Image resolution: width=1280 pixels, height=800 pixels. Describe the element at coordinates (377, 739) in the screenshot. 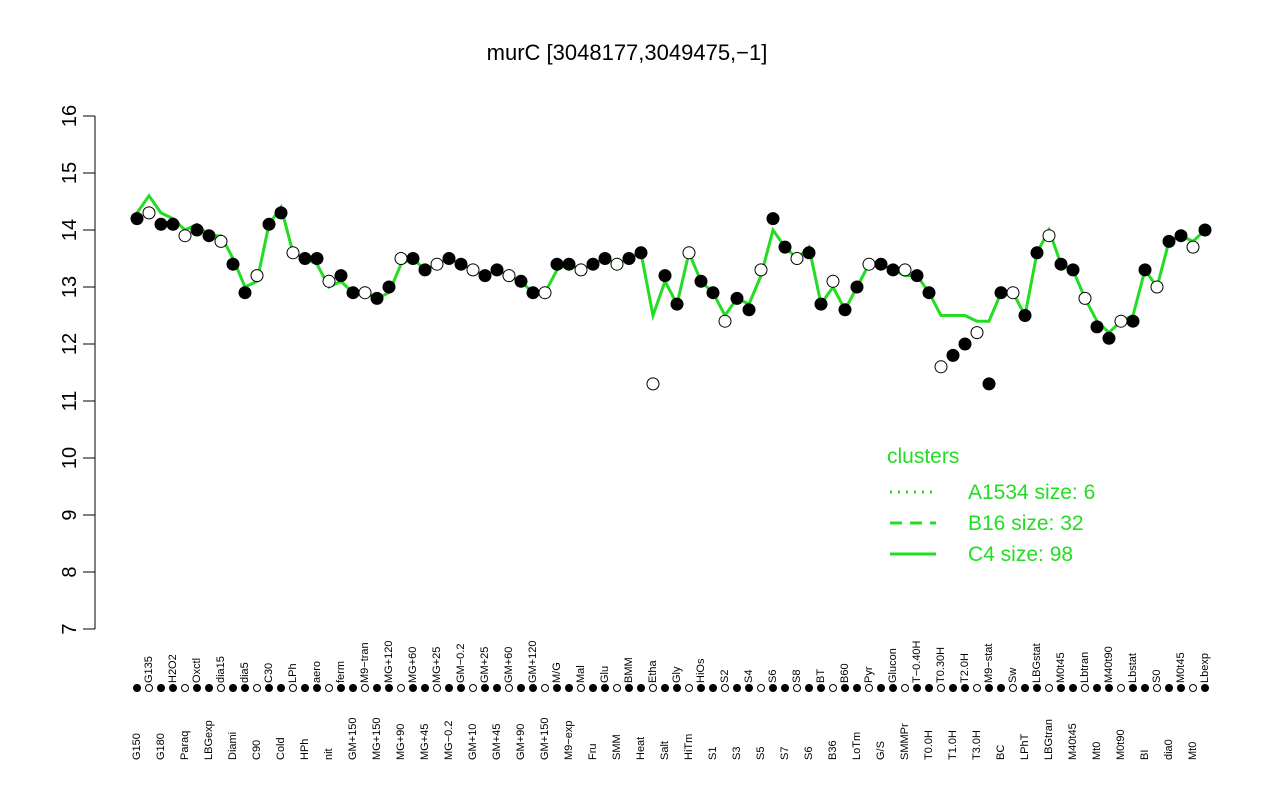

I see `x-tick-label: MG+150` at that location.